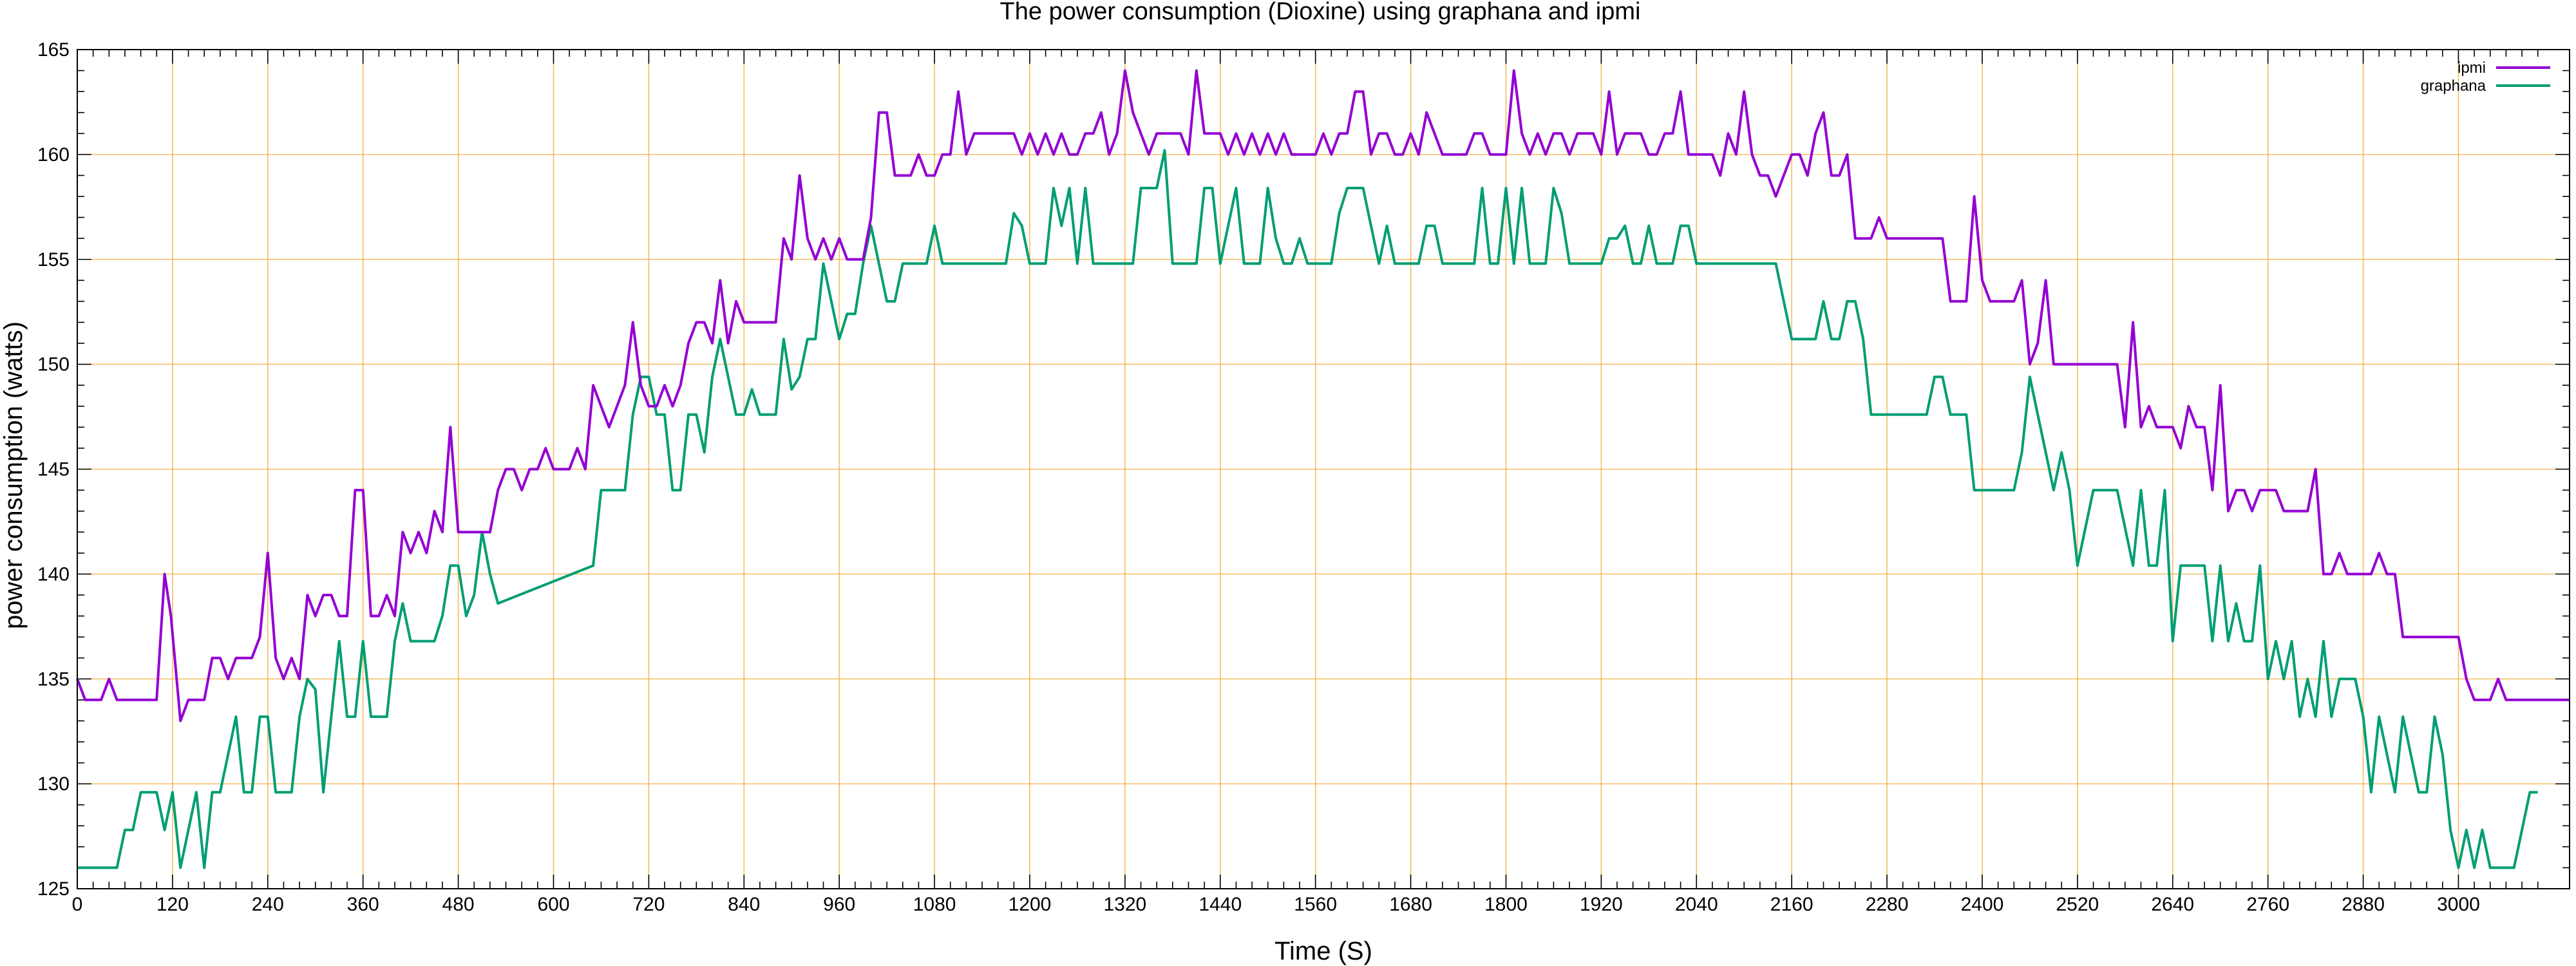  What do you see at coordinates (1125, 905) in the screenshot?
I see `x-tick-label: 1320` at bounding box center [1125, 905].